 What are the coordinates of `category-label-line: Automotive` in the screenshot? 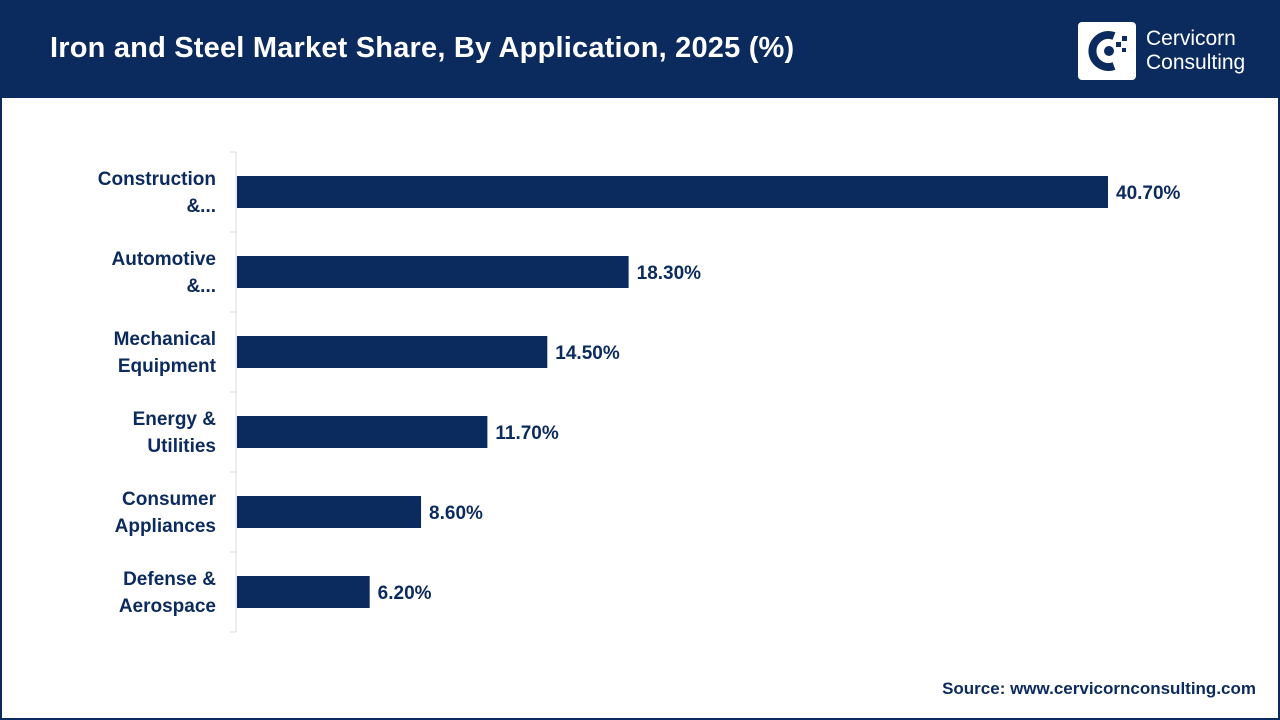 It's located at (164, 259).